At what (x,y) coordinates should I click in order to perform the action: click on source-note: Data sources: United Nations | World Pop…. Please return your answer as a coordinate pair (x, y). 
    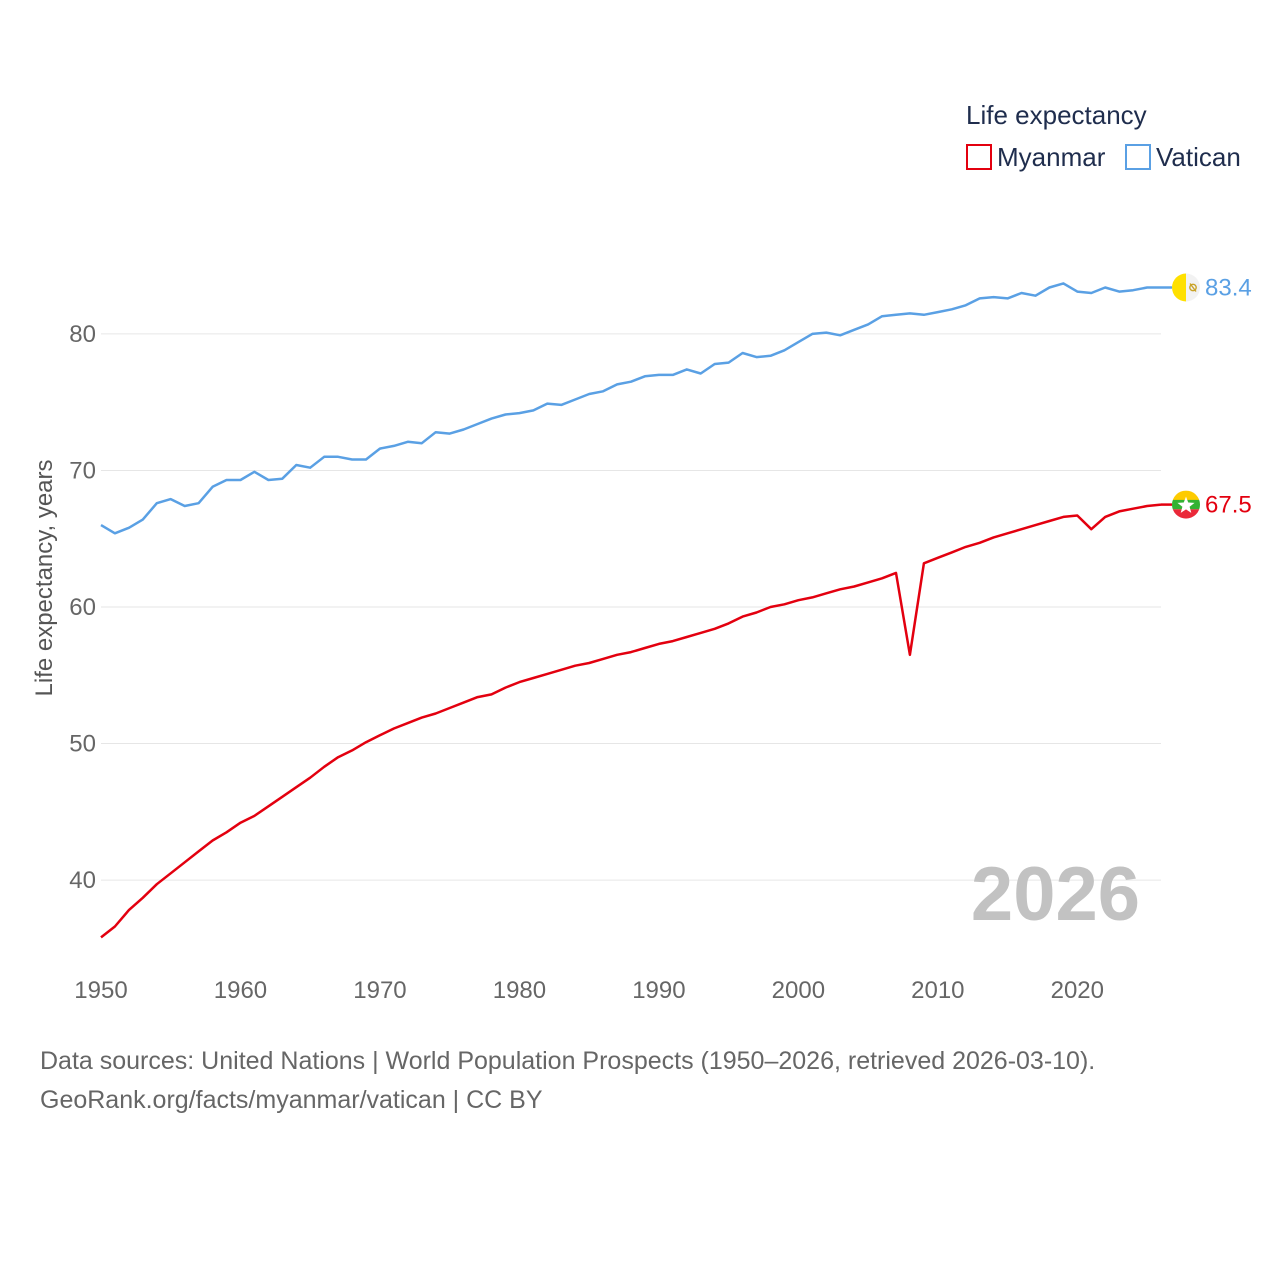
    Looking at the image, I should click on (640, 1081).